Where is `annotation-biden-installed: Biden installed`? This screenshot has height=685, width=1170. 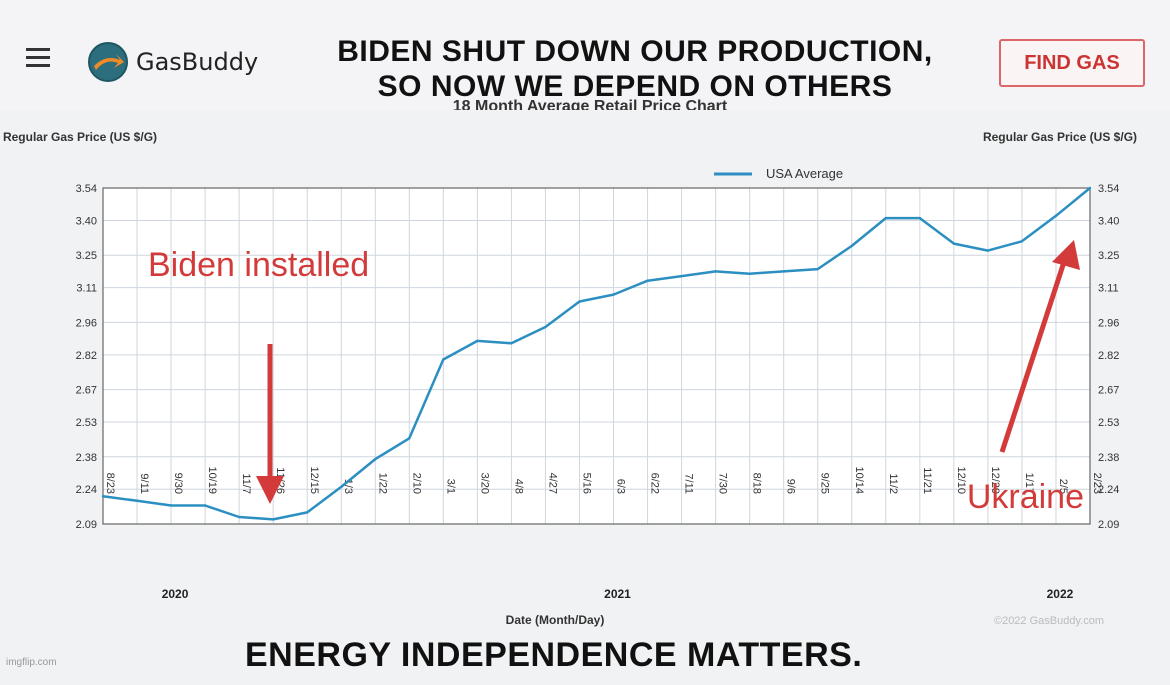
annotation-biden-installed: Biden installed is located at coordinates (258, 265).